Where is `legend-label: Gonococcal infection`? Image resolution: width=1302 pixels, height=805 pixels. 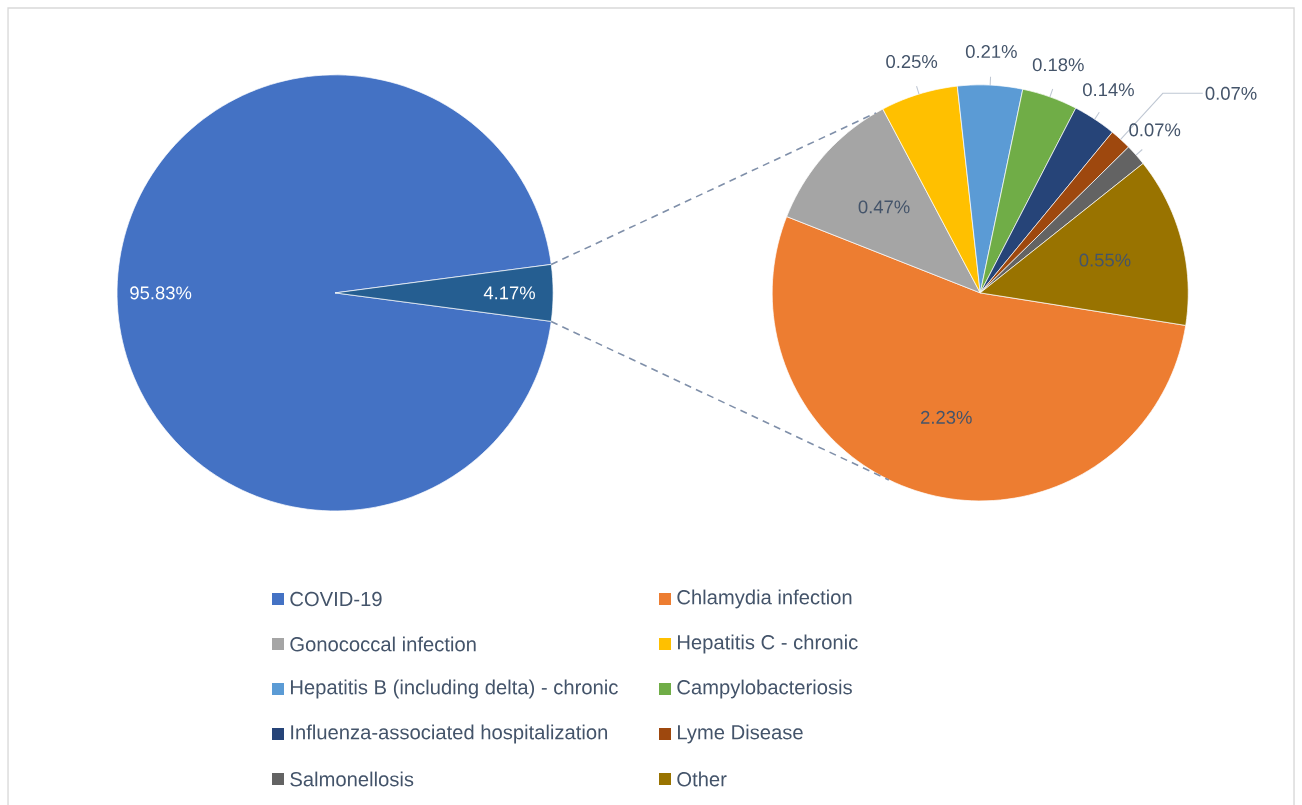 legend-label: Gonococcal infection is located at coordinates (383, 644).